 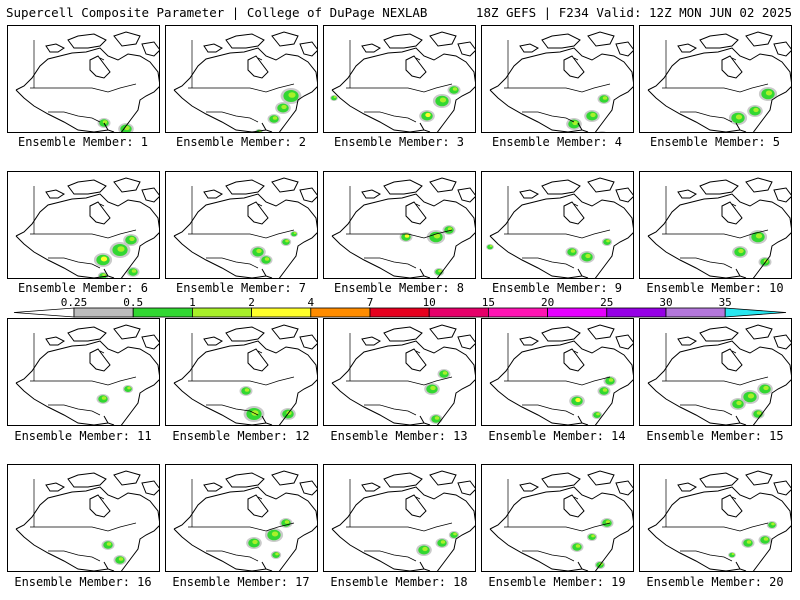 What do you see at coordinates (83, 582) in the screenshot?
I see `member-caption: Ensemble Member: 16` at bounding box center [83, 582].